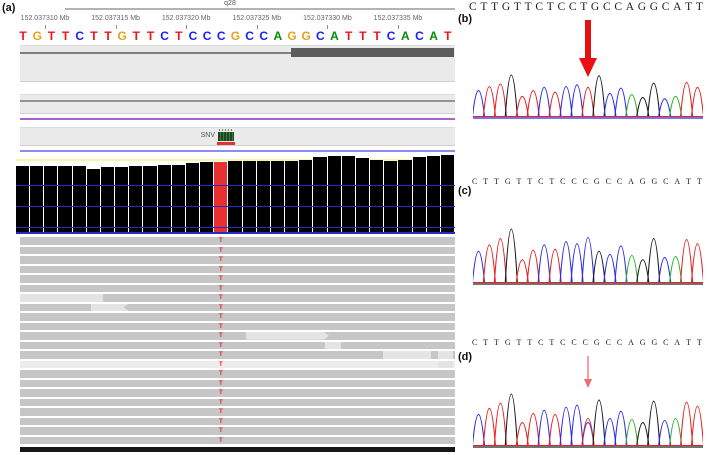 This screenshot has width=709, height=455. What do you see at coordinates (327, 18) in the screenshot?
I see `ruler-tick-label: 152.037330 Mb` at bounding box center [327, 18].